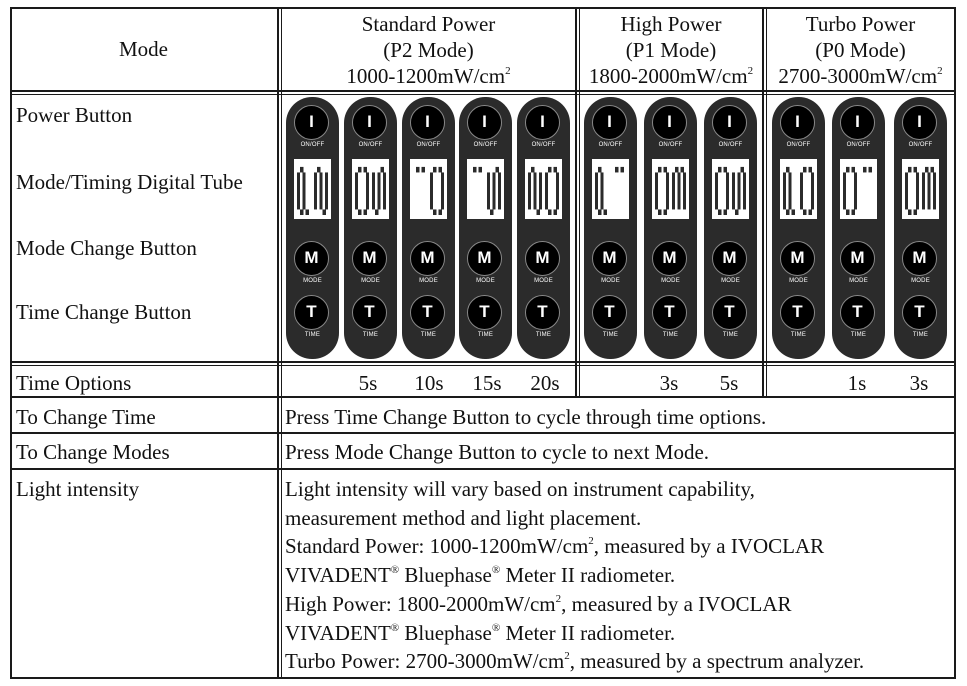 The height and width of the screenshot is (686, 967). What do you see at coordinates (860, 50) in the screenshot?
I see `turbo-power-code: (P0 Mode)` at bounding box center [860, 50].